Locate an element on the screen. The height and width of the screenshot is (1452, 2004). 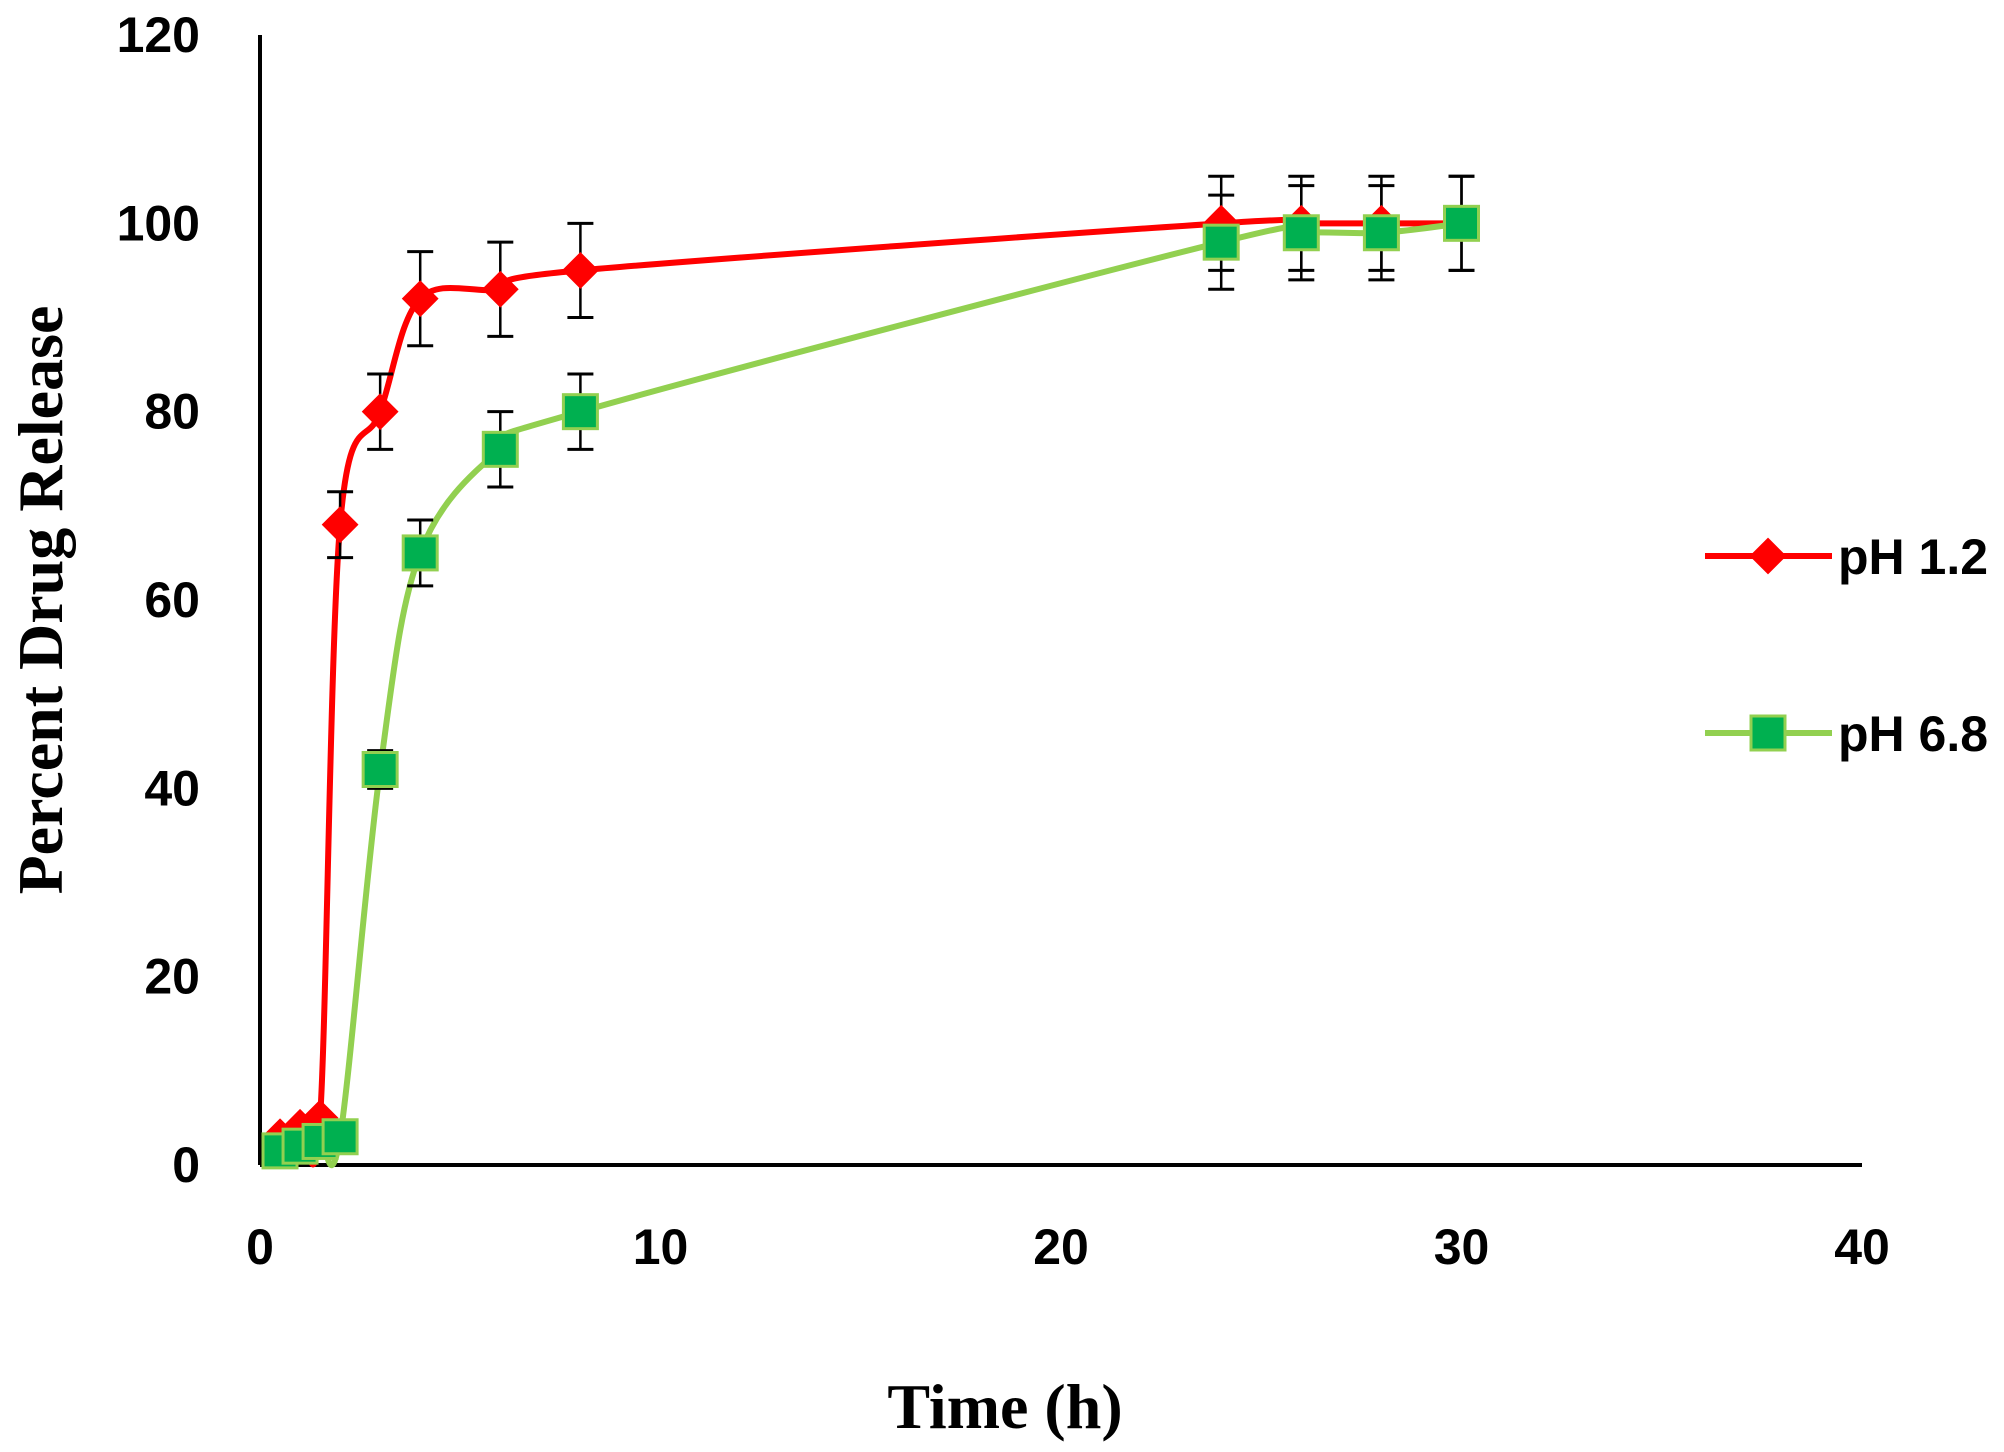
y-tick-label: 0 is located at coordinates (186, 1165).